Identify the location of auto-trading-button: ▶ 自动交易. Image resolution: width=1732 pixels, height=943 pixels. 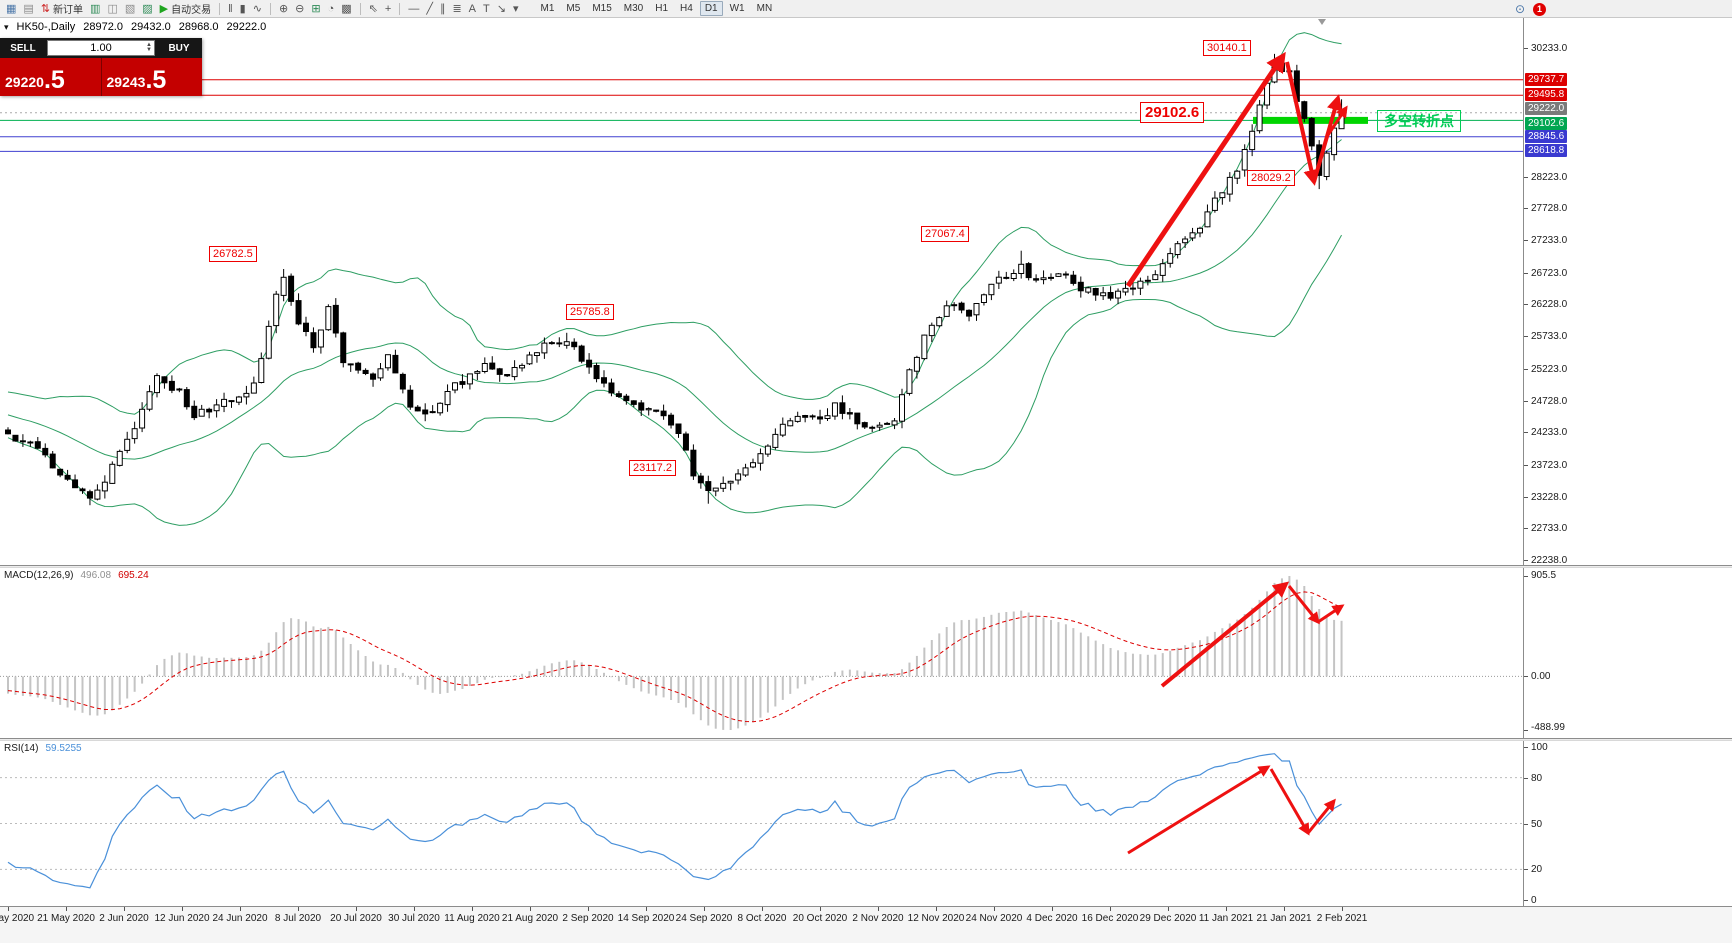
(185, 9).